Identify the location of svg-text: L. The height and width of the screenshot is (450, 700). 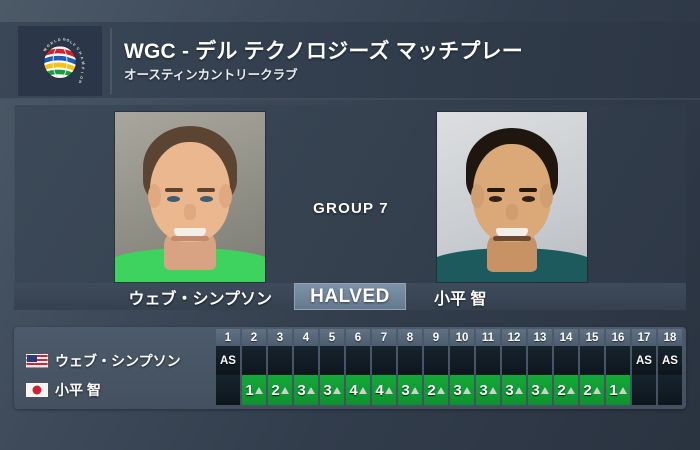
(56, 41).